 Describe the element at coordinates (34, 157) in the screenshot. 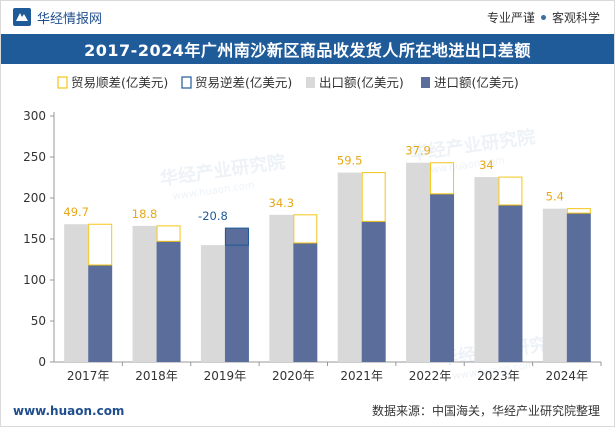

I see `y-tick-label: 250` at that location.